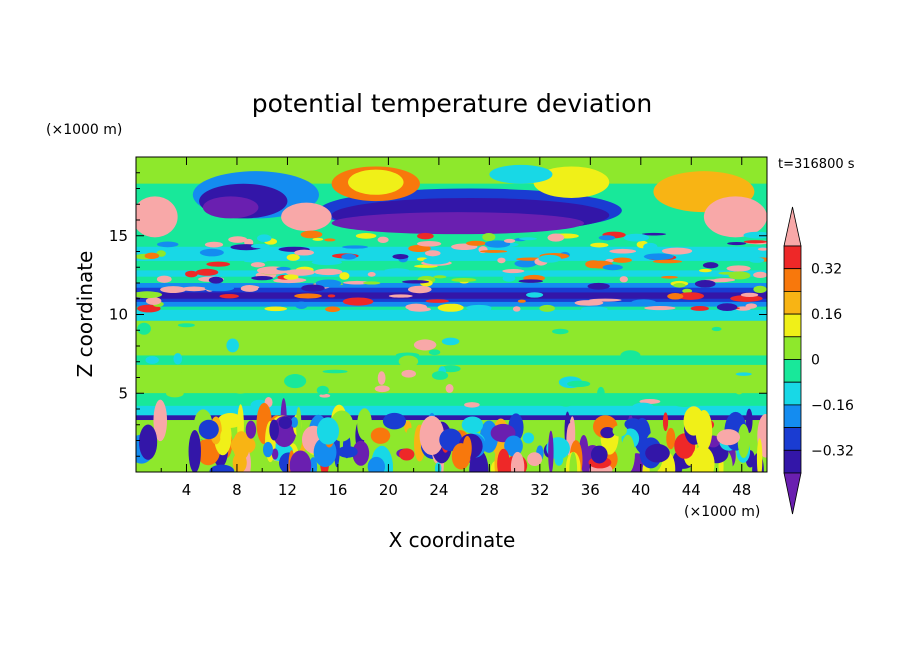  What do you see at coordinates (826, 315) in the screenshot?
I see `colorbar-label: 0.16` at bounding box center [826, 315].